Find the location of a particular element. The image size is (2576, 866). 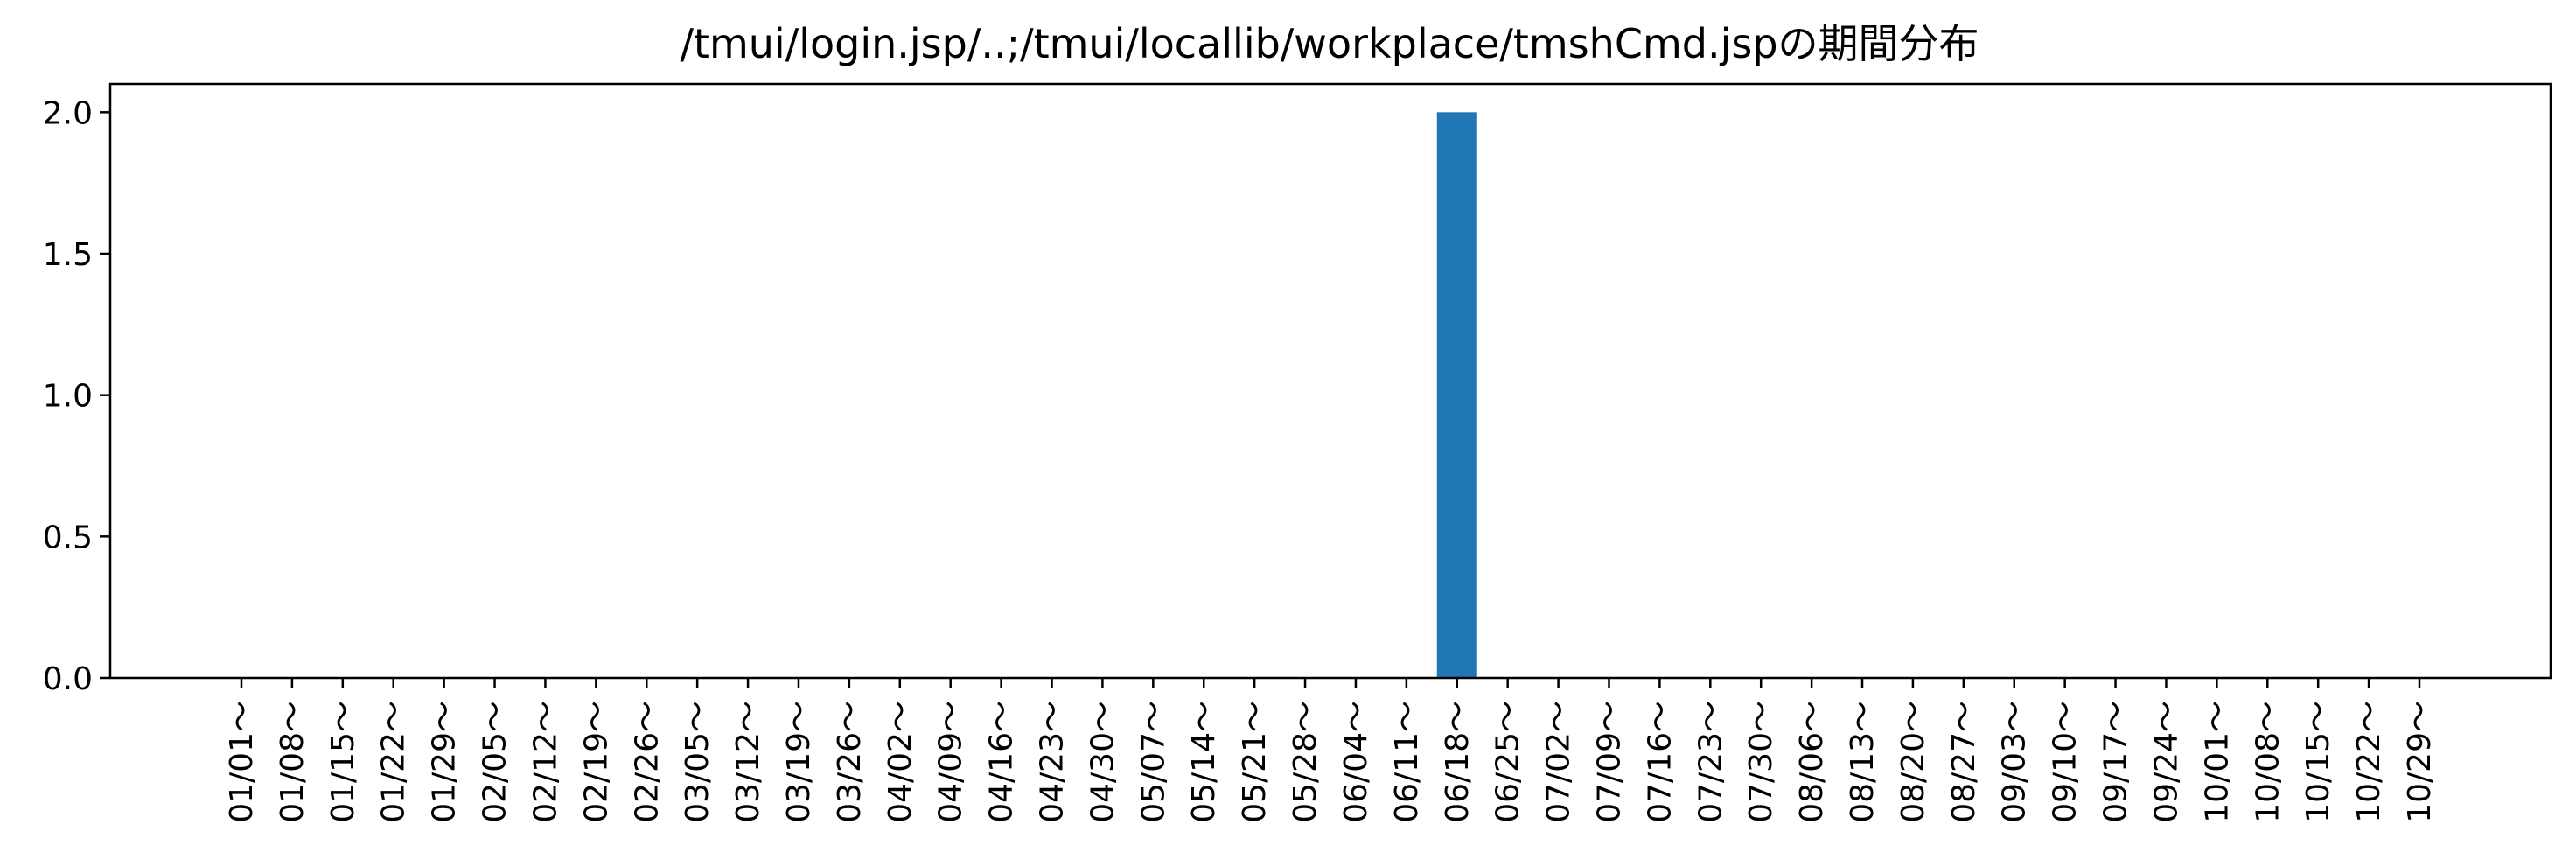

x-tick-label: 10/22～ is located at coordinates (2369, 762).